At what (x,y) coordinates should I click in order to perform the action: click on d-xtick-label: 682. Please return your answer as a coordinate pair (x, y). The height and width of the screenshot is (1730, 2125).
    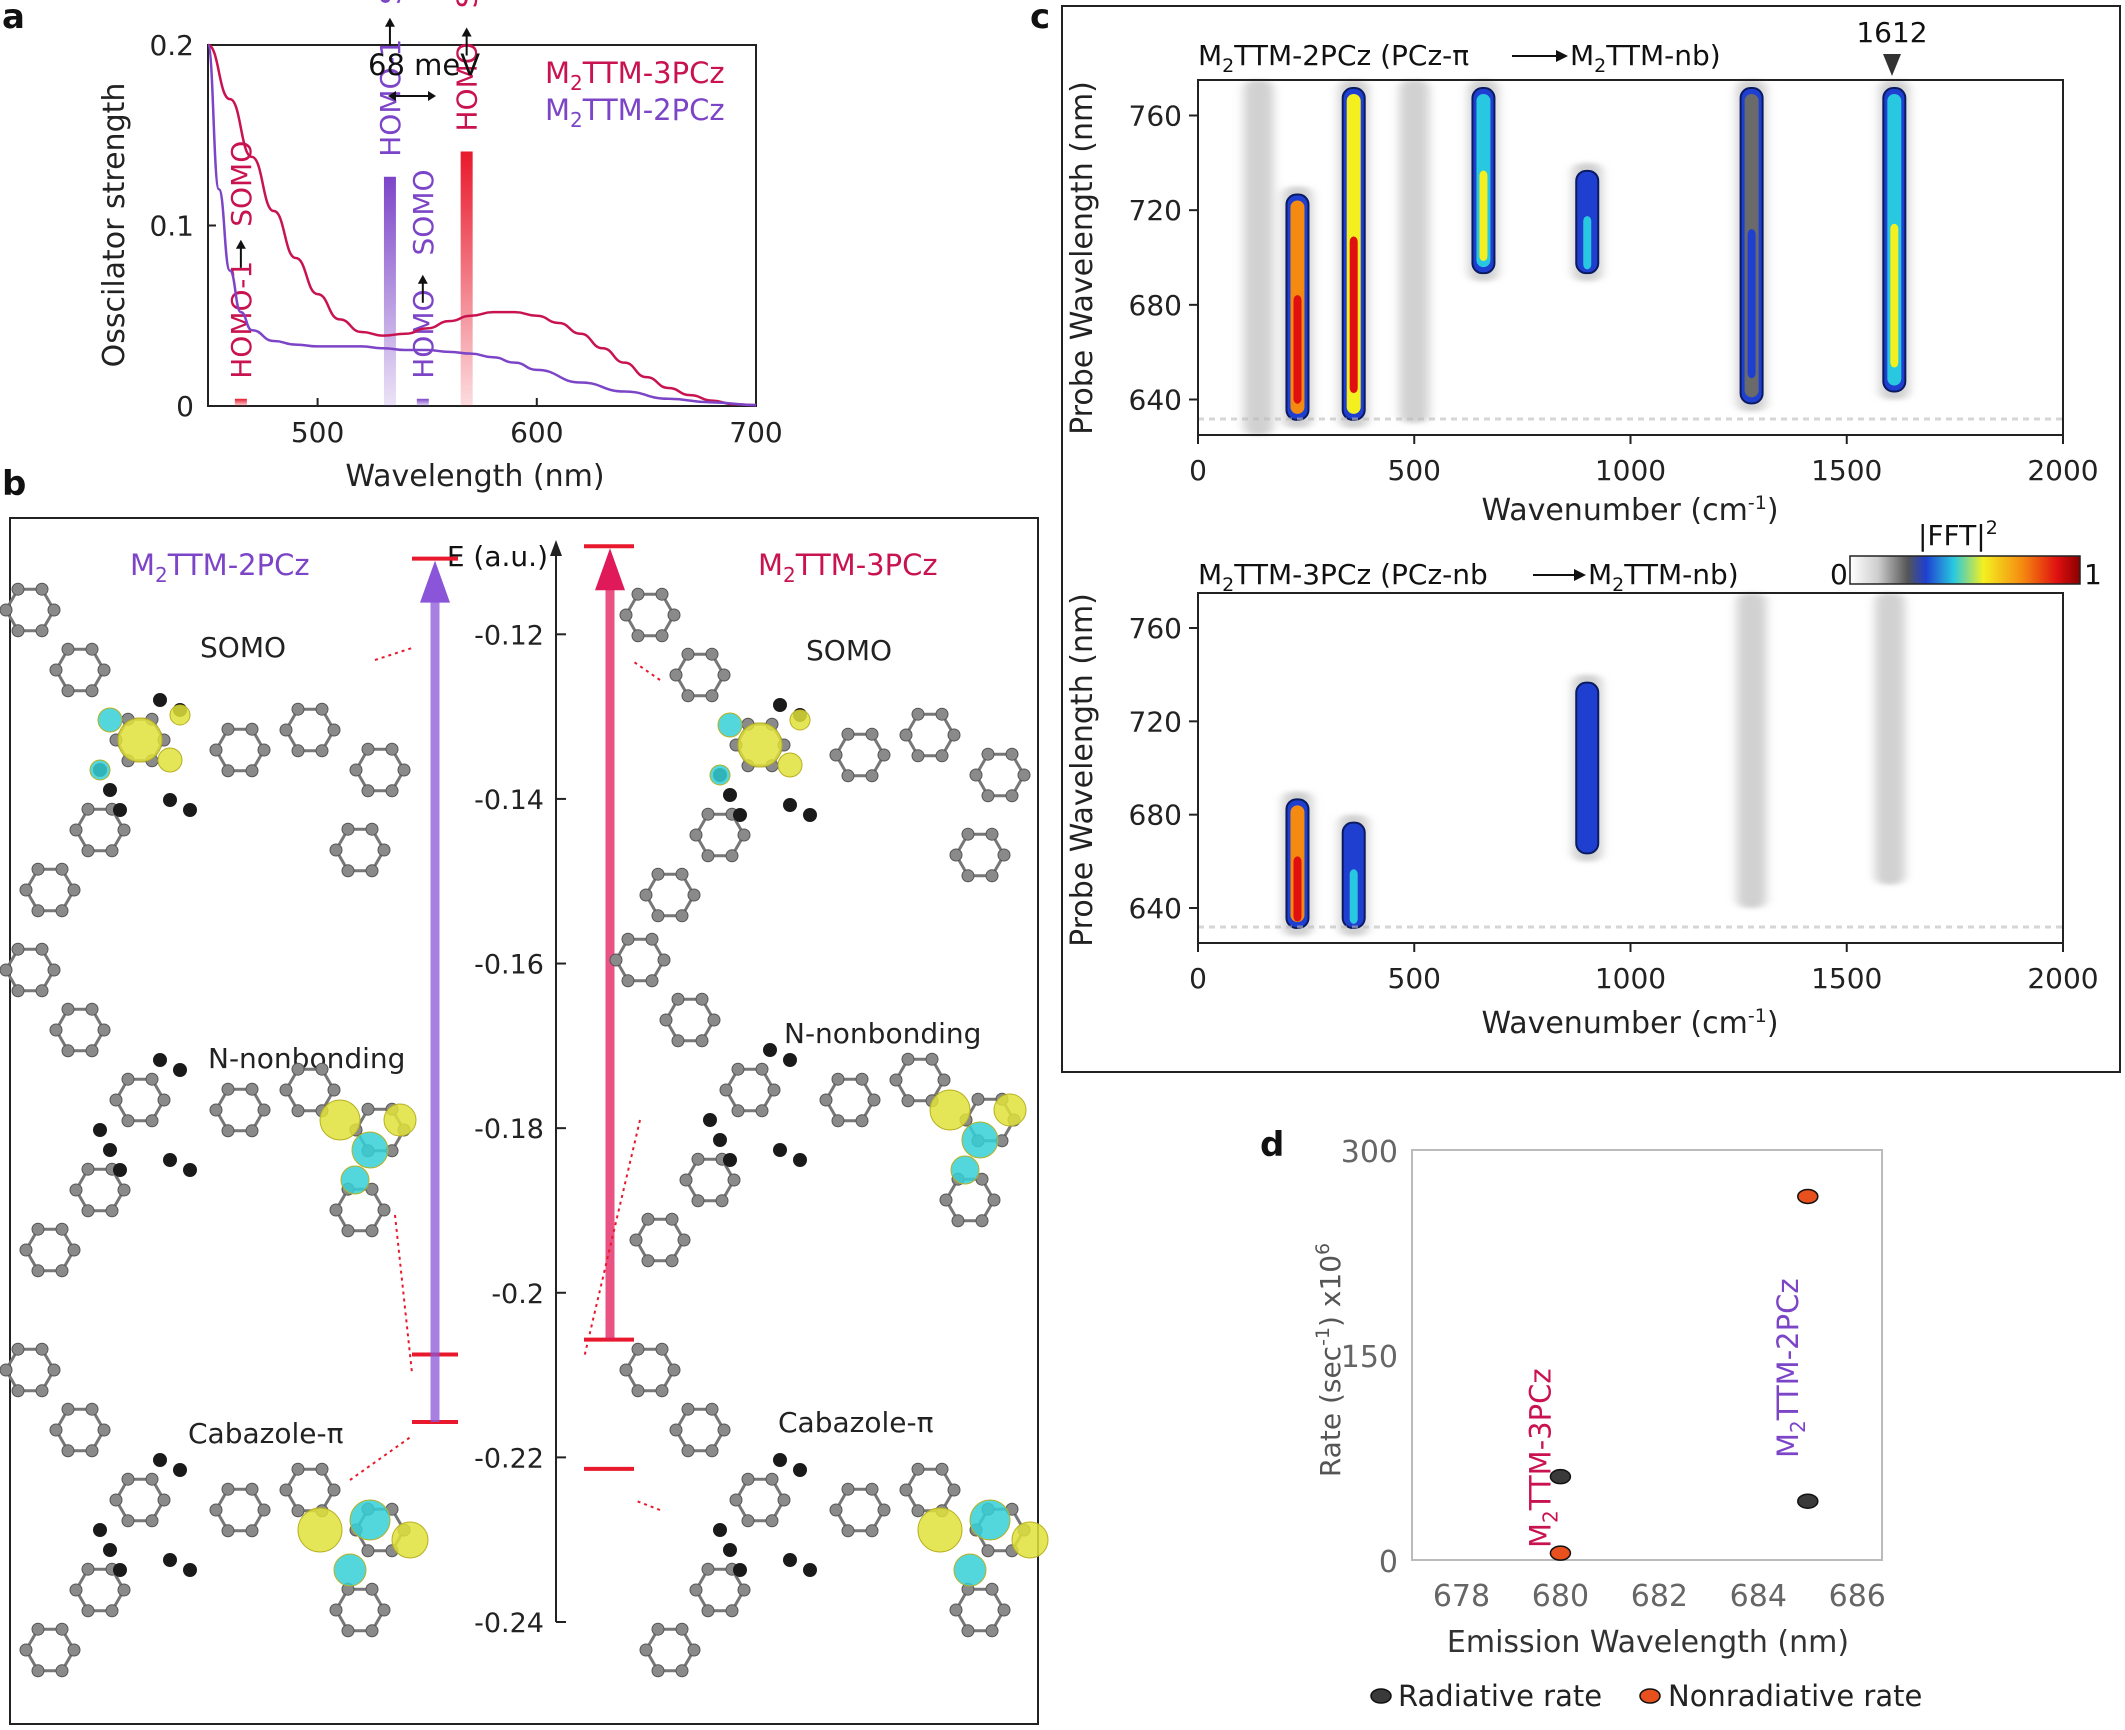
    Looking at the image, I should click on (1659, 1596).